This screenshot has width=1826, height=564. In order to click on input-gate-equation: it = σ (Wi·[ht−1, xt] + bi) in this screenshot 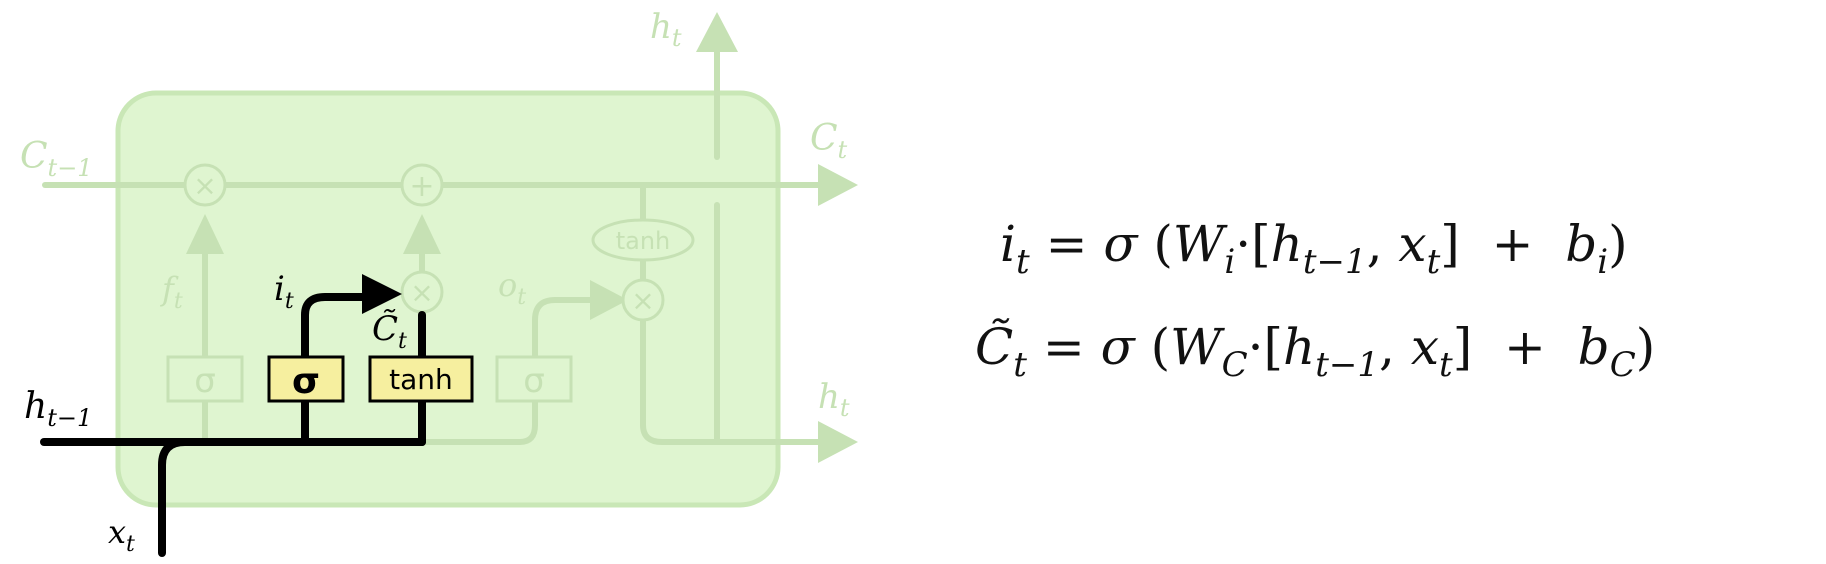, I will do `click(1314, 248)`.